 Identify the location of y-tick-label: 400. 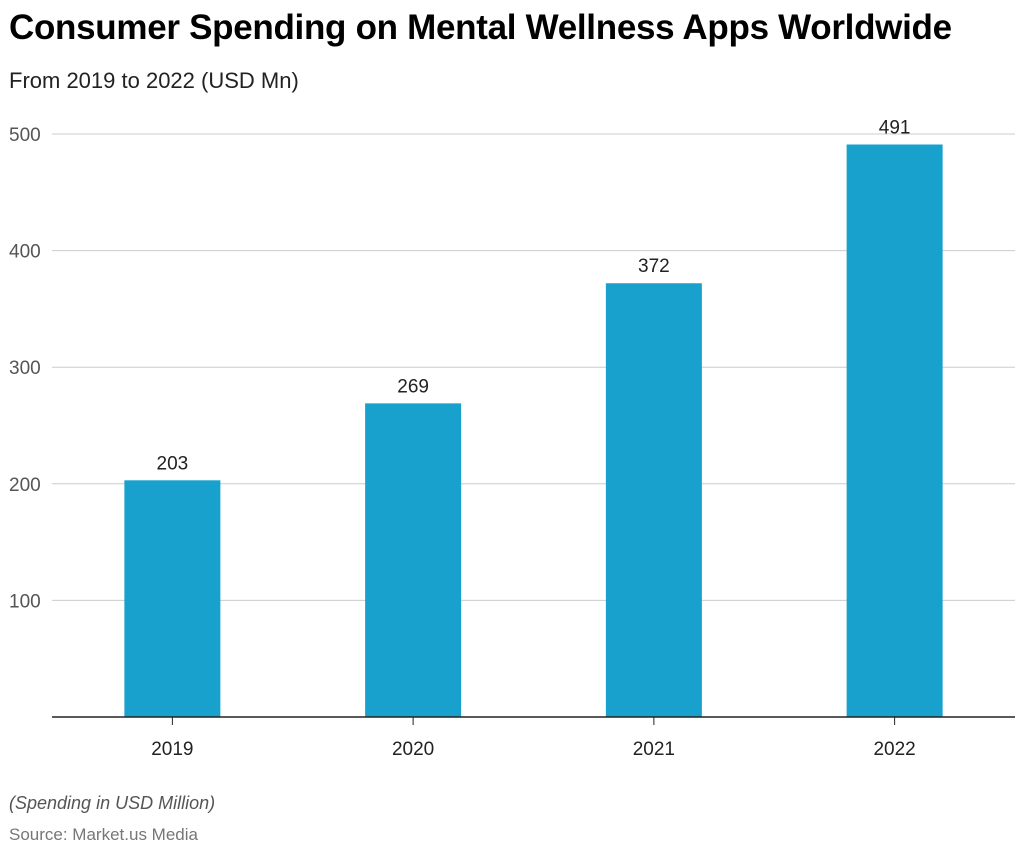
(25, 252).